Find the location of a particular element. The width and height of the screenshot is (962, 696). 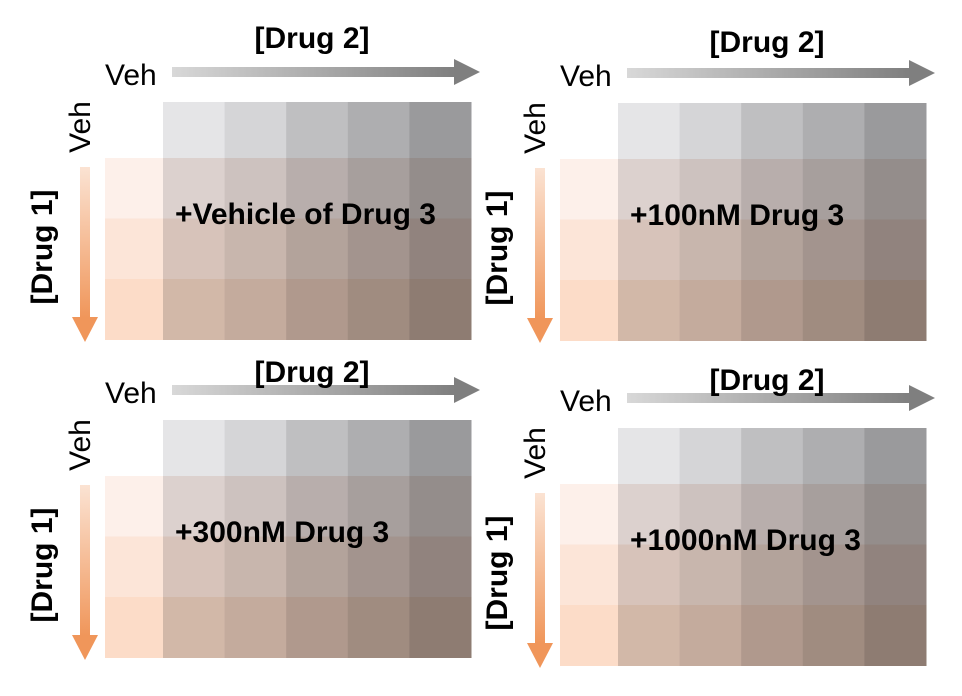

panel-title: +100nM Drug 3 is located at coordinates (737, 215).